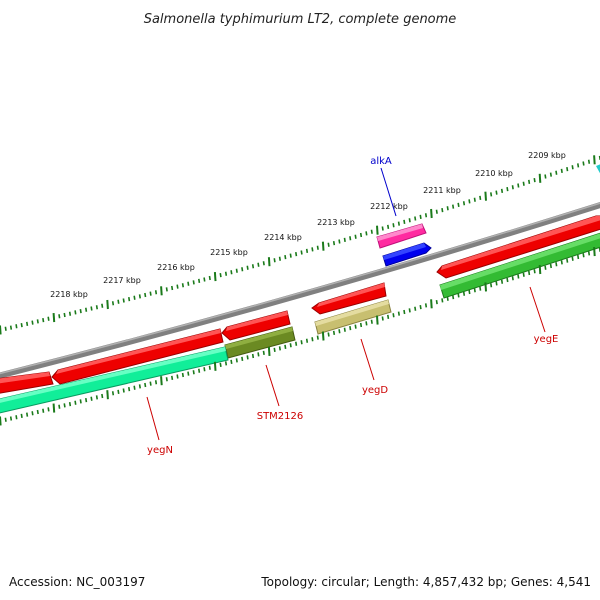 The height and width of the screenshot is (600, 600). I want to click on ruler-label-2216: 2216 kbp, so click(176, 267).